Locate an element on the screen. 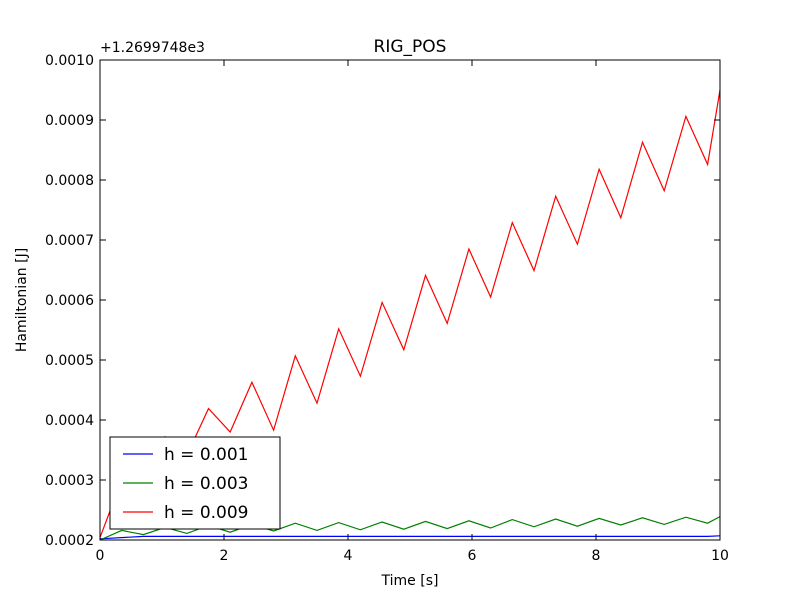 Image resolution: width=800 pixels, height=600 pixels. x-tick-label: 8 is located at coordinates (596, 556).